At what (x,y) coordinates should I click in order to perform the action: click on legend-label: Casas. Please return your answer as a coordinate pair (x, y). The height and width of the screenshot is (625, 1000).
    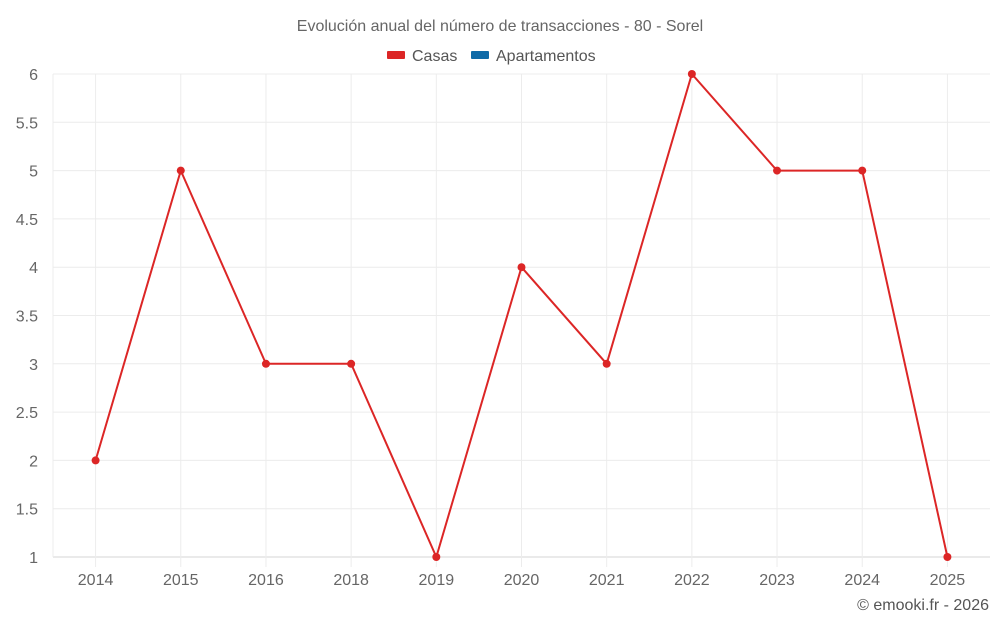
    Looking at the image, I should click on (434, 56).